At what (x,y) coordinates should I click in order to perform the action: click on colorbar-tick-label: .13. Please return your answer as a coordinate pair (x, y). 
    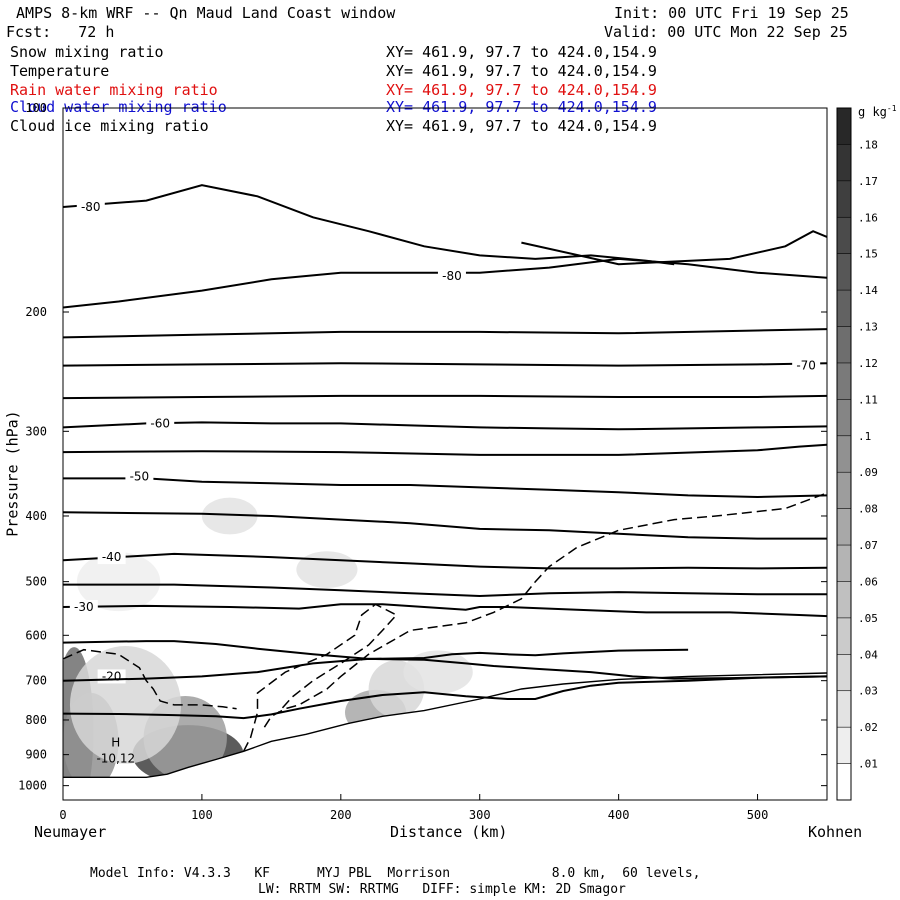
    Looking at the image, I should click on (868, 327).